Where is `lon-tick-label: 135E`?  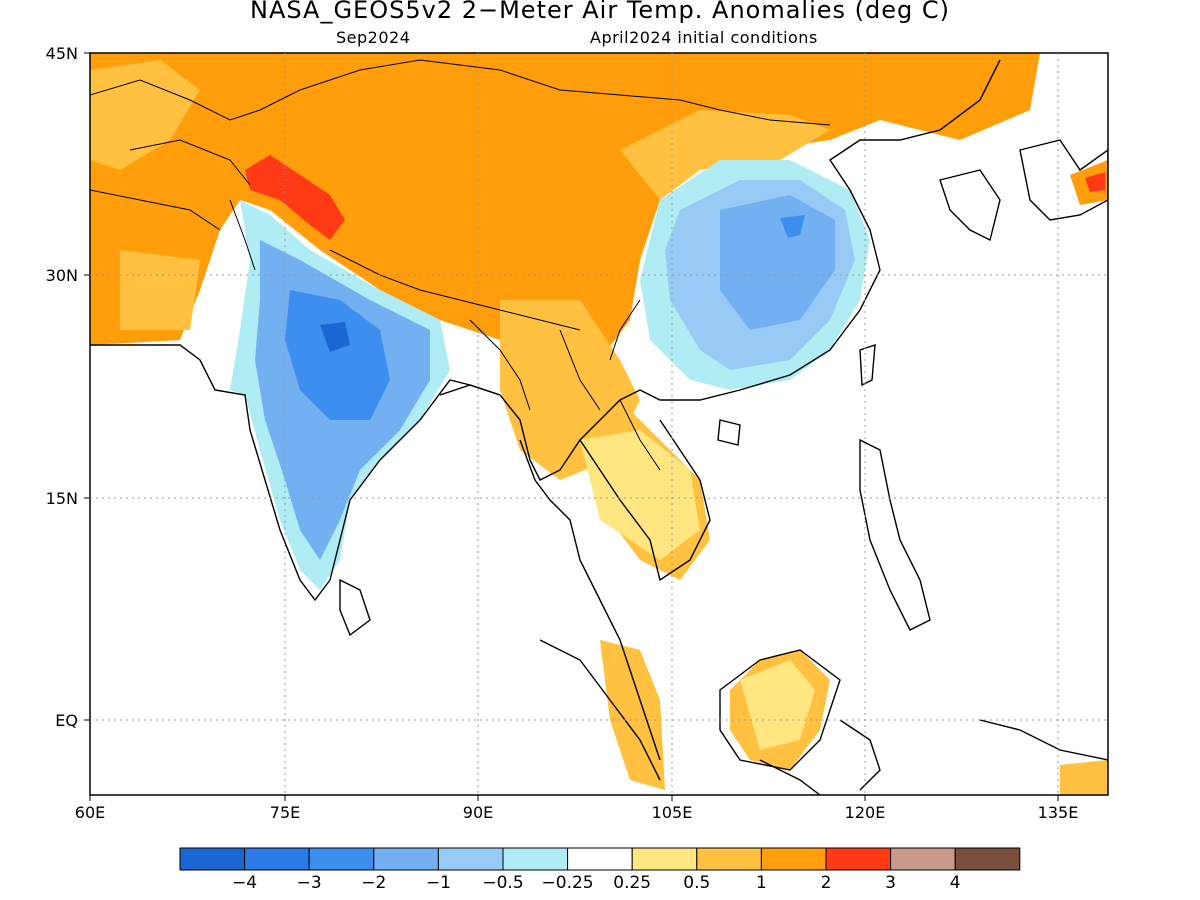 lon-tick-label: 135E is located at coordinates (1058, 812).